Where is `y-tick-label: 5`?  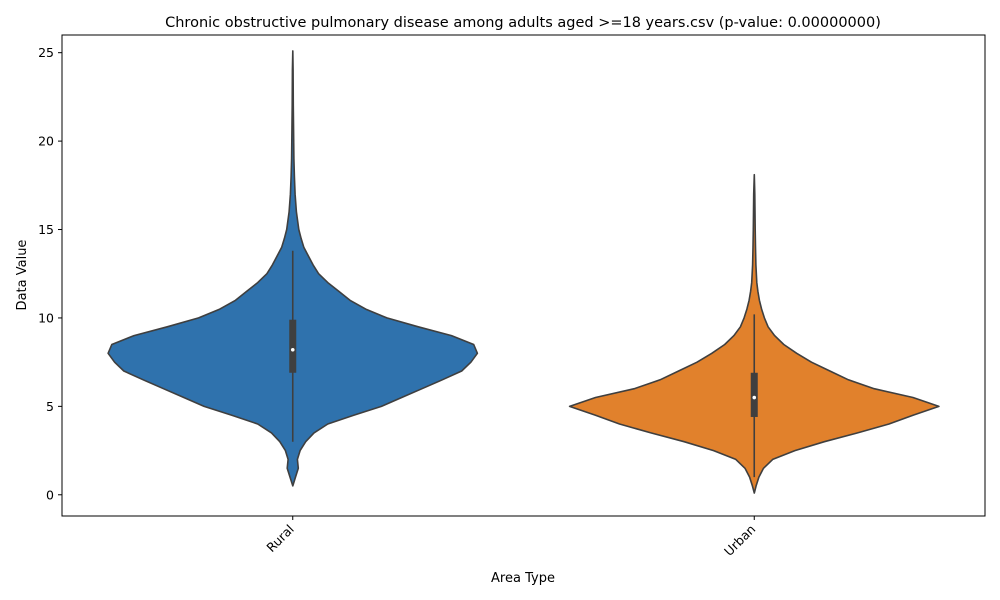
y-tick-label: 5 is located at coordinates (50, 406).